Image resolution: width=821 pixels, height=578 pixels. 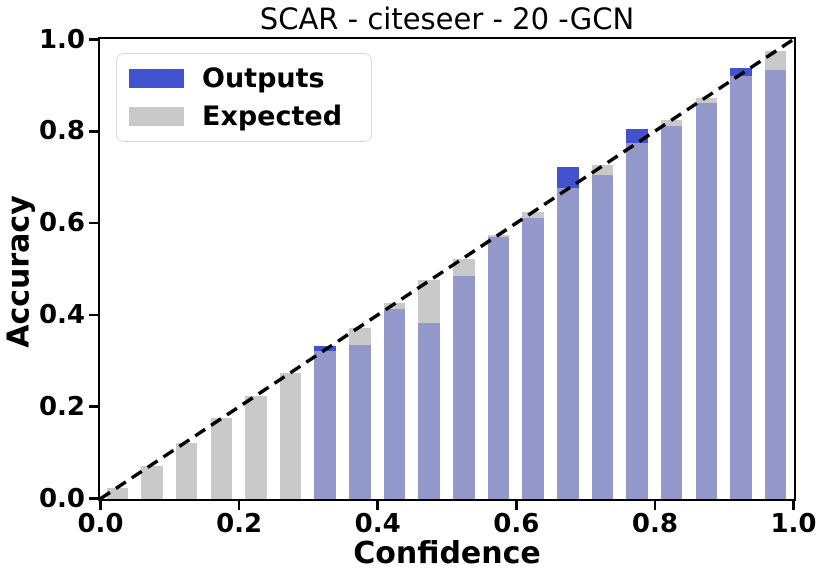 What do you see at coordinates (447, 553) in the screenshot?
I see `x-axis-label: Confidence` at bounding box center [447, 553].